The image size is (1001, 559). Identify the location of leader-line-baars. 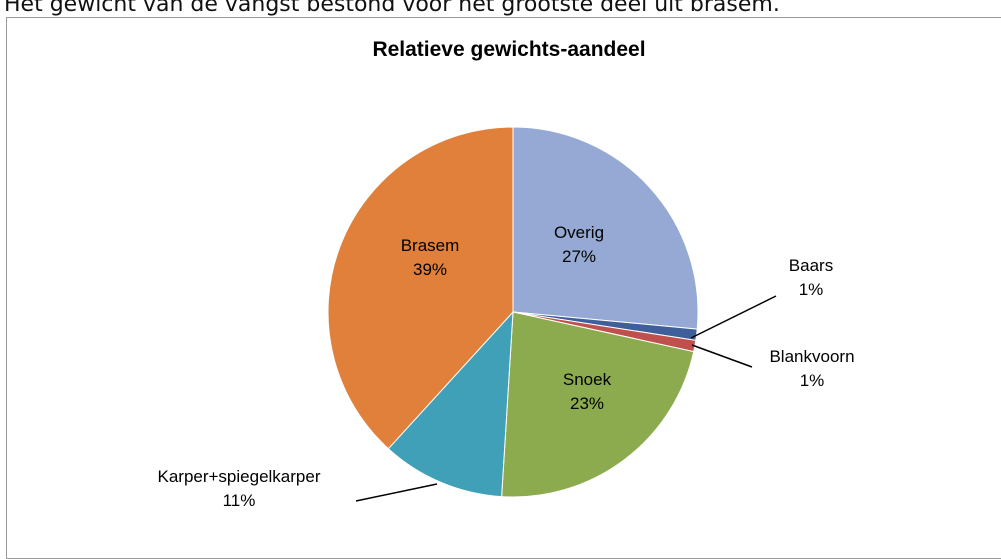
(733, 317).